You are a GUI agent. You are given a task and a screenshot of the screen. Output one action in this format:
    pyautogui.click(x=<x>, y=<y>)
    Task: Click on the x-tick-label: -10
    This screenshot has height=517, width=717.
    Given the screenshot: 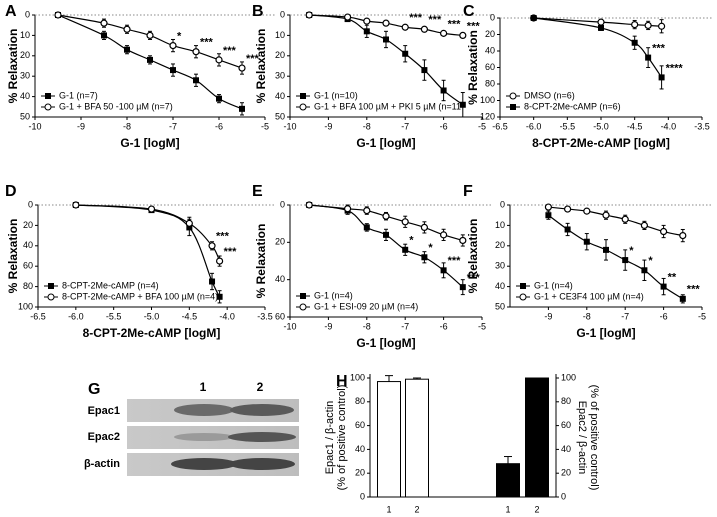 What is the action you would take?
    pyautogui.click(x=289, y=326)
    